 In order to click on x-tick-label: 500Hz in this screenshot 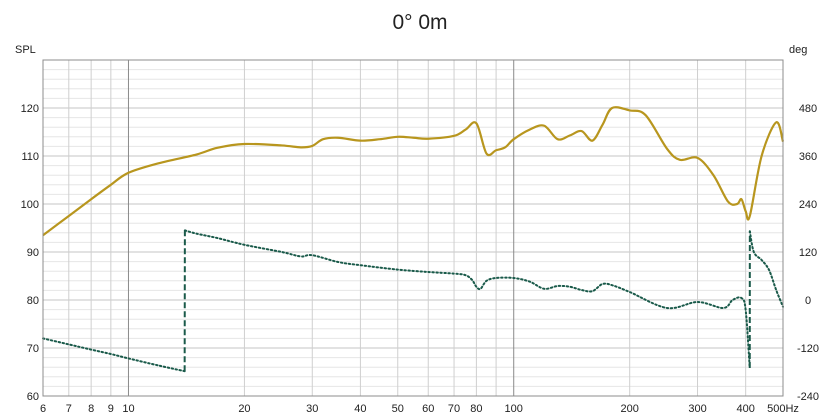, I will do `click(783, 409)`.